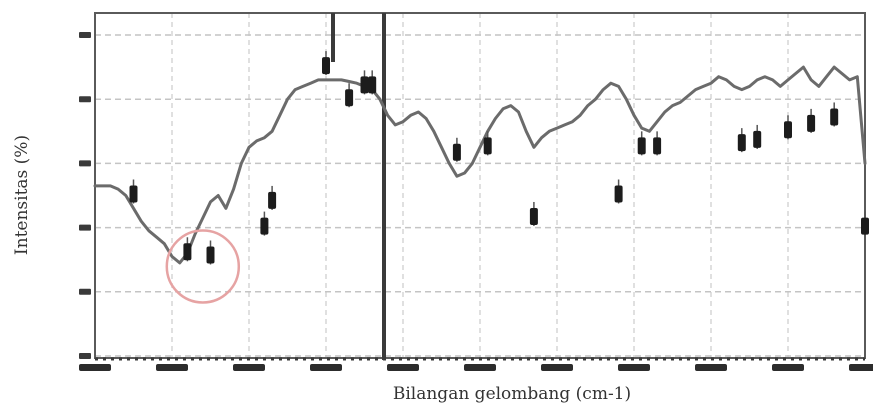 The height and width of the screenshot is (408, 873). I want to click on highlight-circle, so click(203, 266).